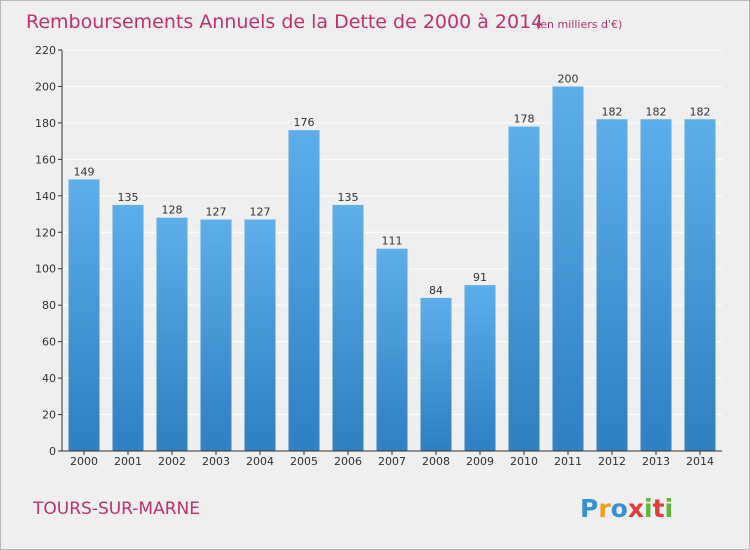 The image size is (750, 550). I want to click on x-tick-label: 2002, so click(172, 461).